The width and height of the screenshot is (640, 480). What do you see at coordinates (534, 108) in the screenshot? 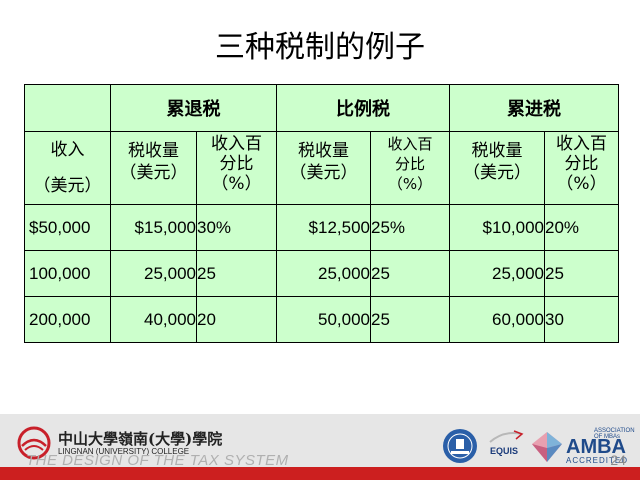
I see `group-progressive: 累进税` at bounding box center [534, 108].